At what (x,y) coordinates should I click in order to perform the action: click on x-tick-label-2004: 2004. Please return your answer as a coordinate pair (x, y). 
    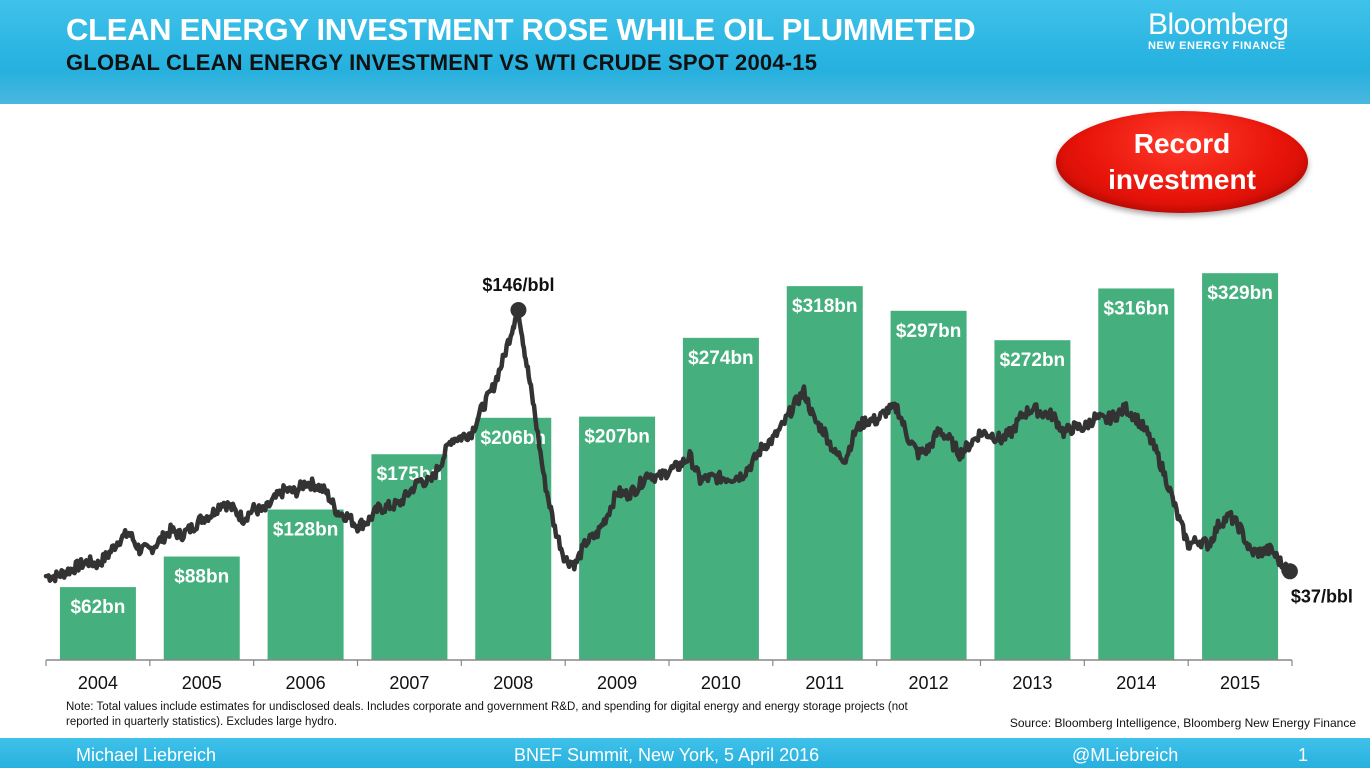
    Looking at the image, I should click on (98, 683).